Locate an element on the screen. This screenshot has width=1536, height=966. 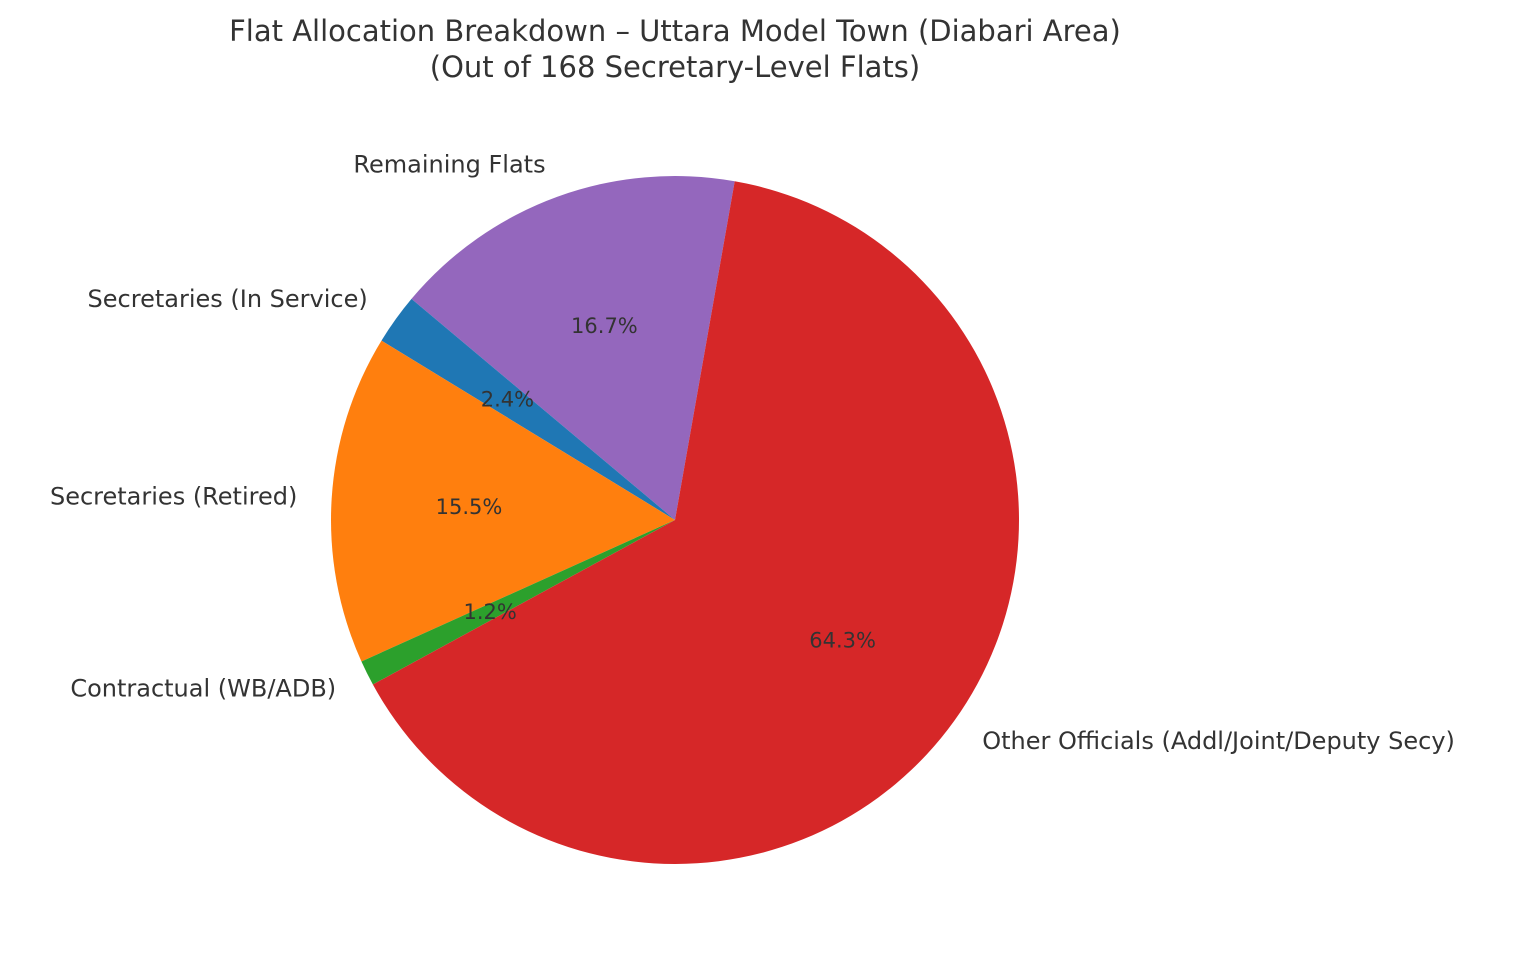
slice-percent-other-officials-addl-joint-deputy-secy: 64.3% is located at coordinates (842, 640).